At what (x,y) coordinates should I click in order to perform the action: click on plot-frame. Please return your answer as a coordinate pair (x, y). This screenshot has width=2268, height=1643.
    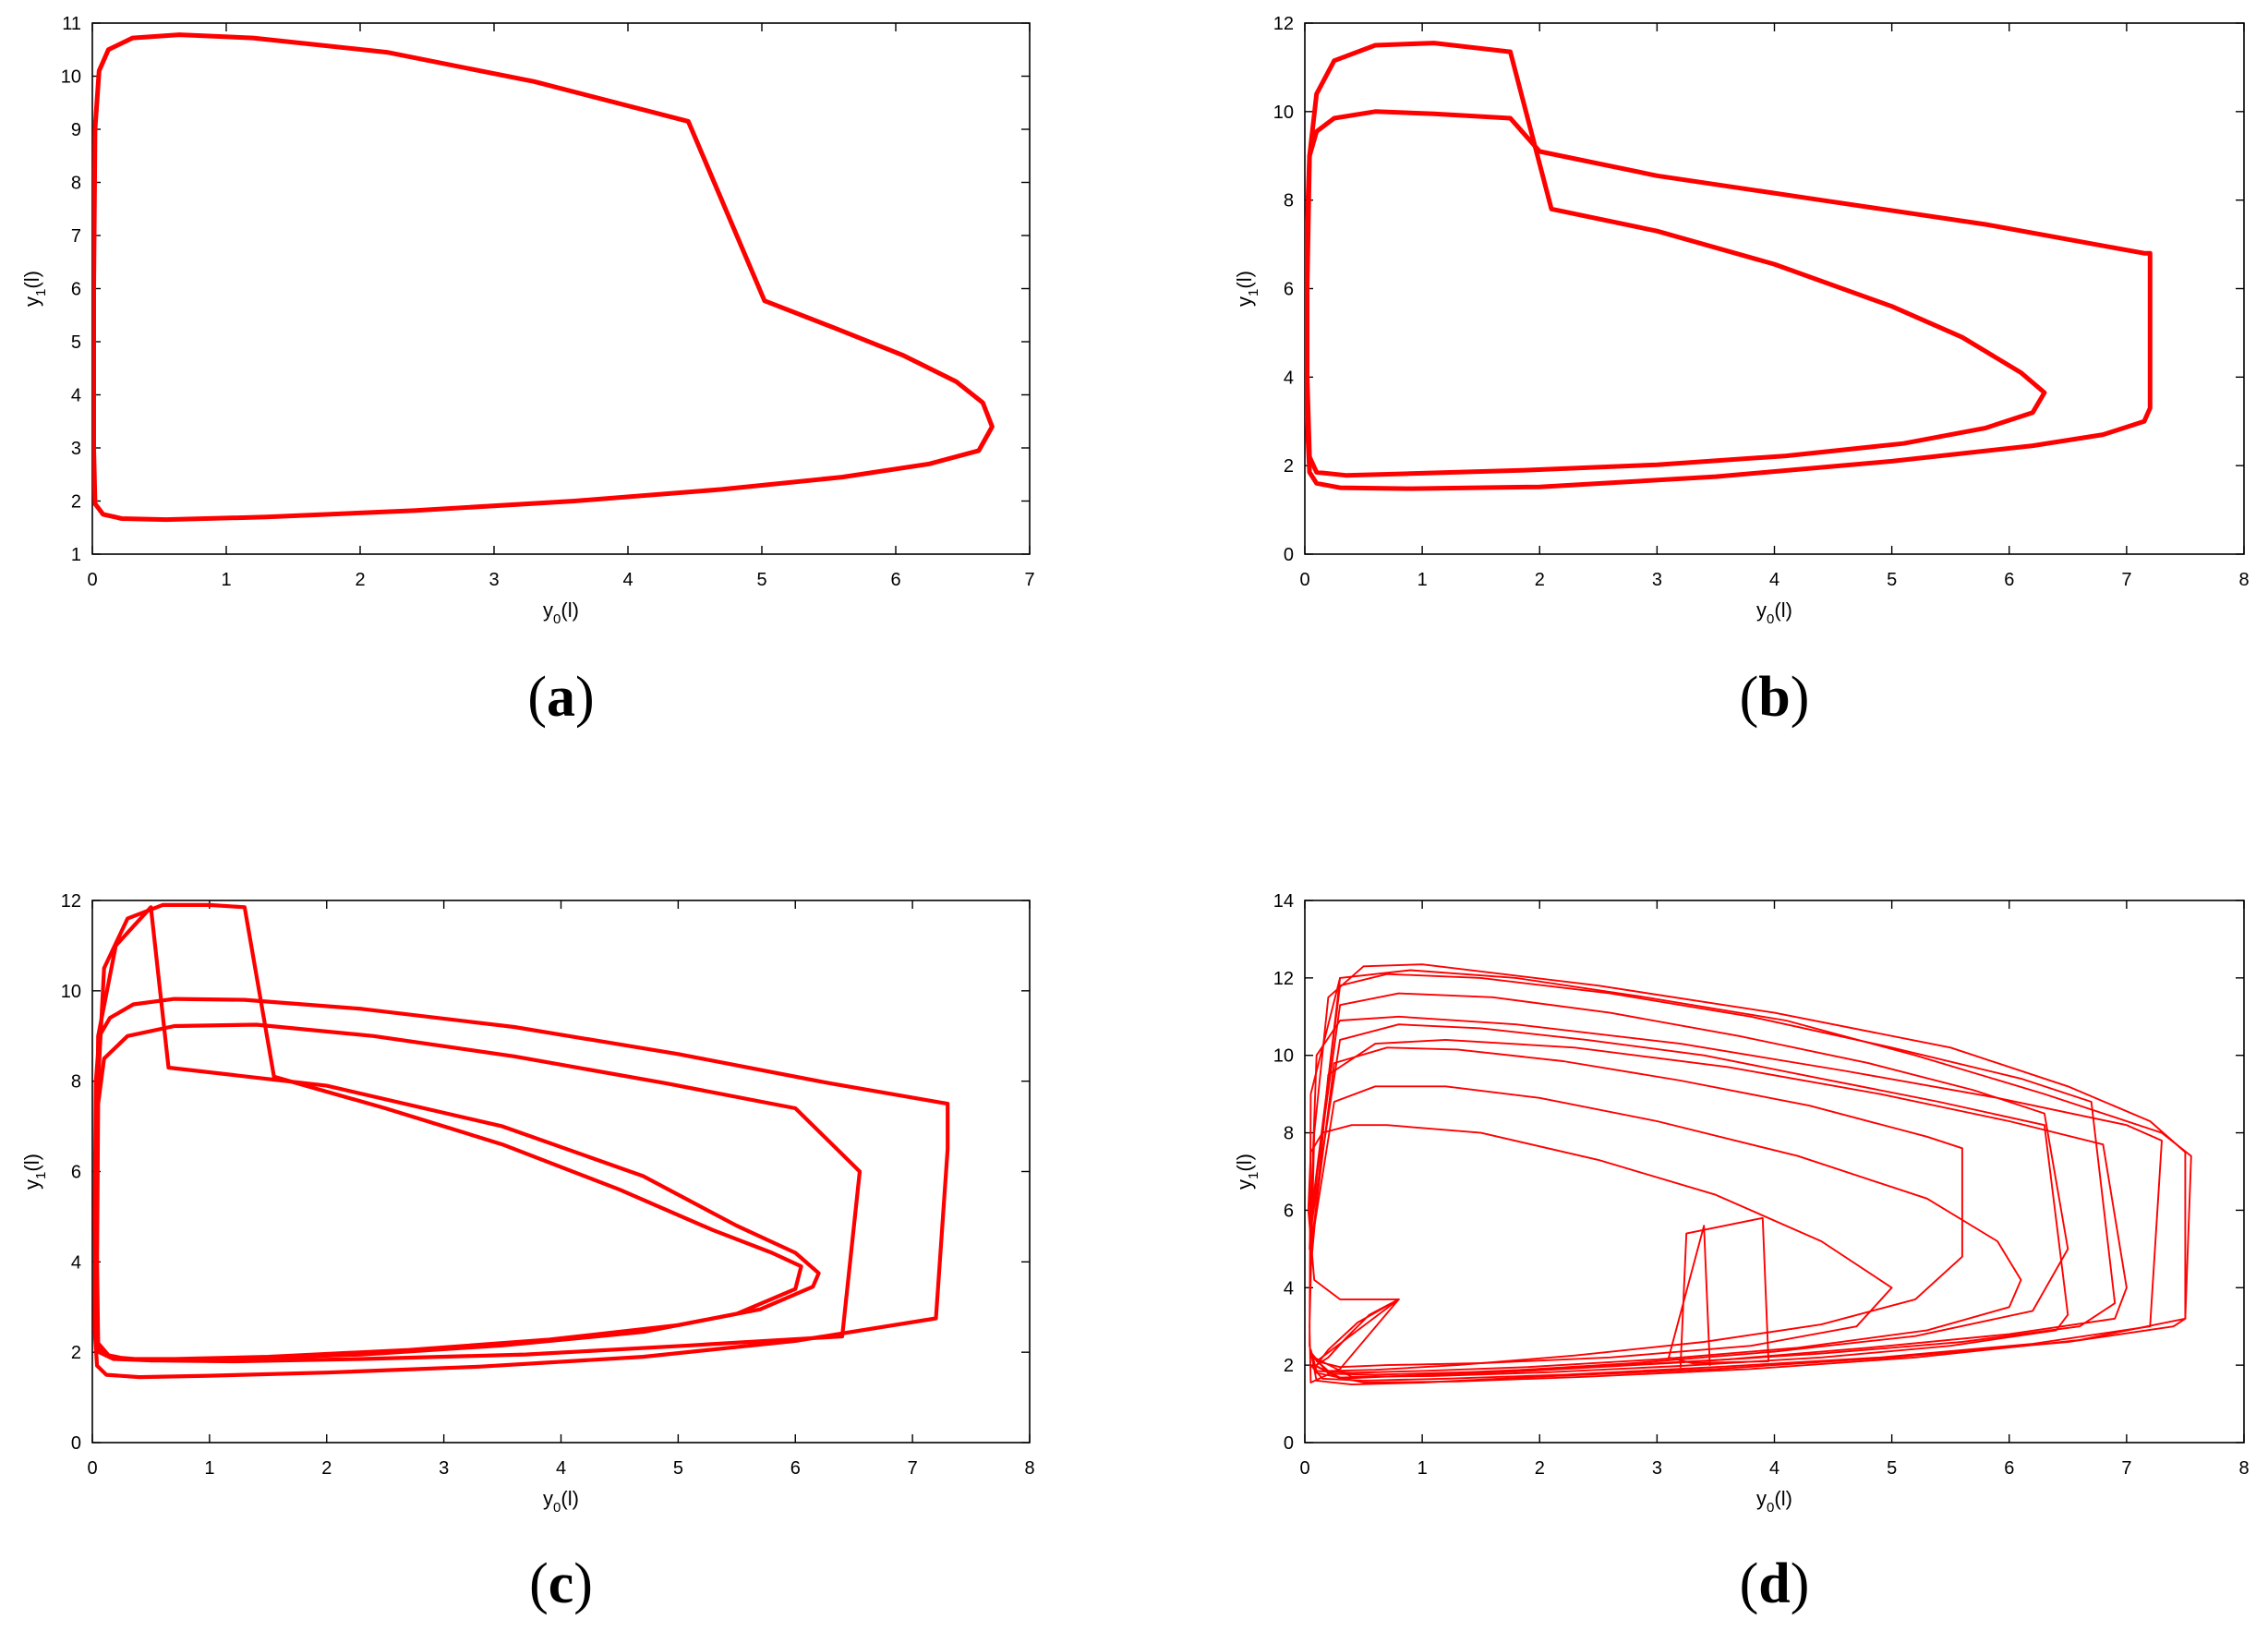
    Looking at the image, I should click on (561, 288).